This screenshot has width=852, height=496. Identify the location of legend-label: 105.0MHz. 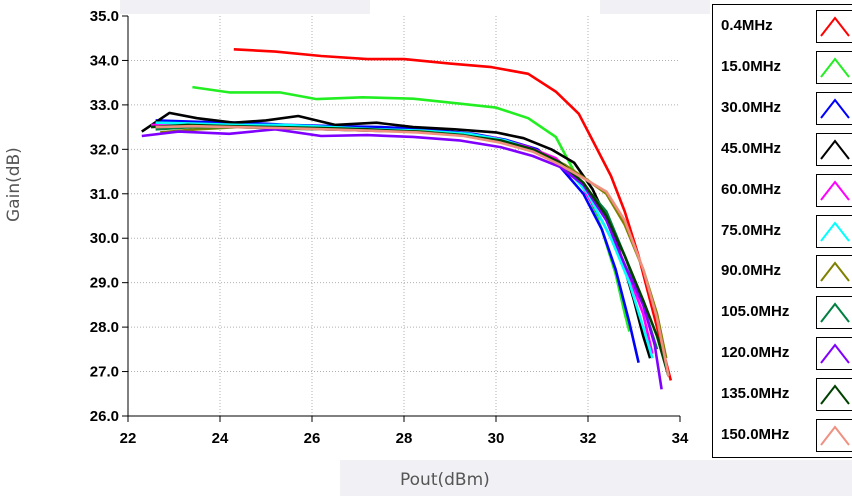
(755, 312).